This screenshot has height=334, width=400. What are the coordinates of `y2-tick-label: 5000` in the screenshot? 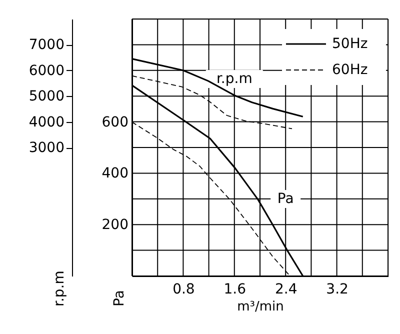 It's located at (46, 96).